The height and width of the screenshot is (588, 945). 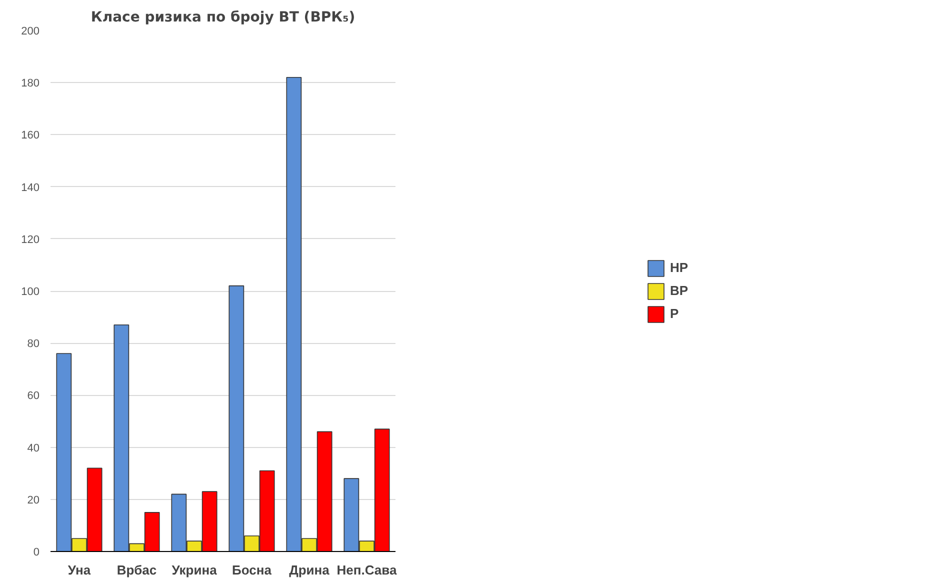 I want to click on y-tick-label: 140, so click(x=30, y=188).